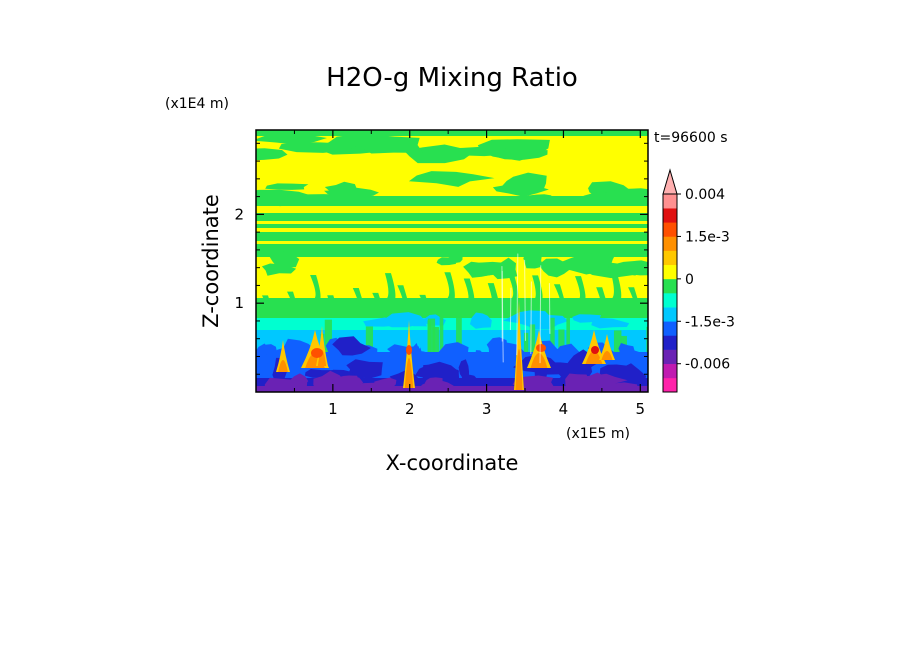 Image resolution: width=904 pixels, height=654 pixels. What do you see at coordinates (487, 409) in the screenshot?
I see `x-tick-label: 3` at bounding box center [487, 409].